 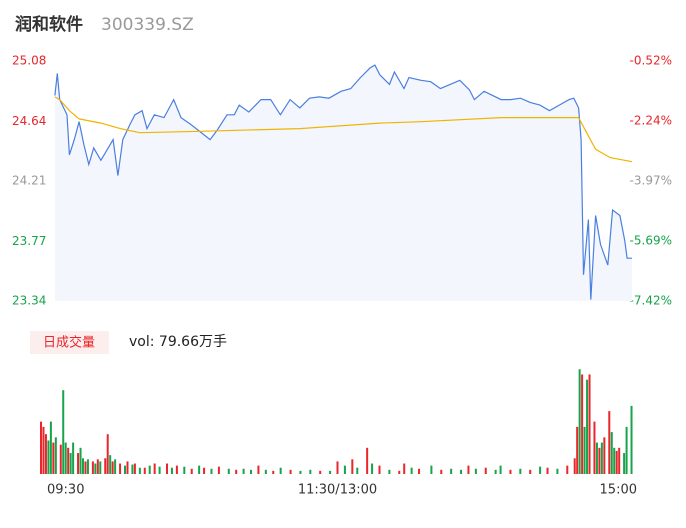 What do you see at coordinates (651, 61) in the screenshot?
I see `y2-tick-label: -0.52%` at bounding box center [651, 61].